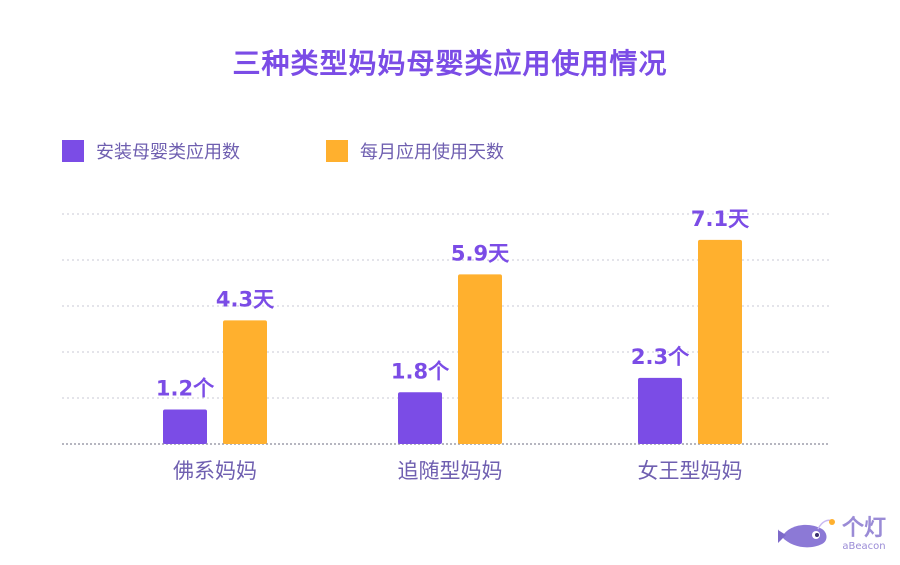 This screenshot has width=900, height=565. Describe the element at coordinates (73, 151) in the screenshot. I see `legend-swatch-installs` at that location.